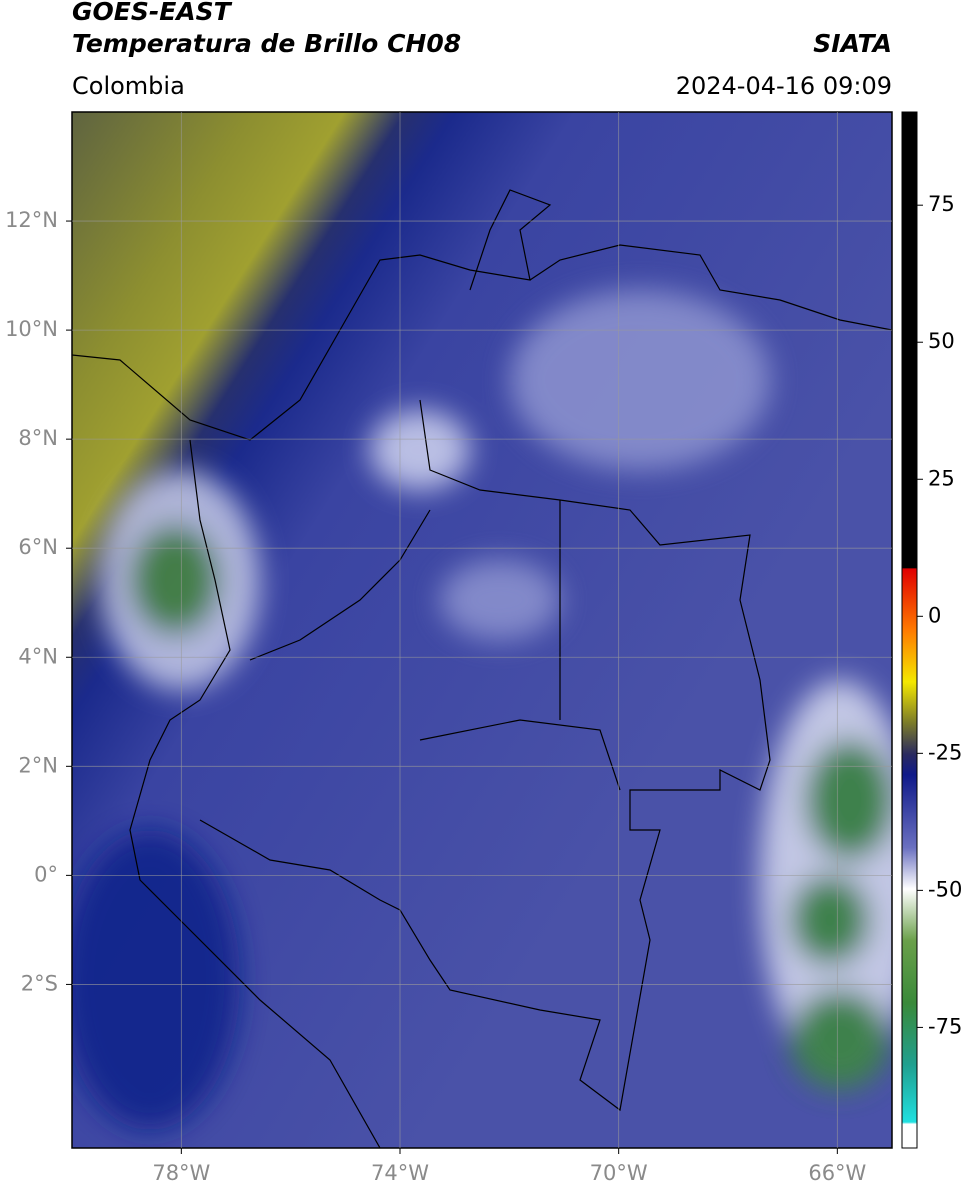 The height and width of the screenshot is (1190, 966). Describe the element at coordinates (837, 1173) in the screenshot. I see `x-tick-label: 66°W` at that location.